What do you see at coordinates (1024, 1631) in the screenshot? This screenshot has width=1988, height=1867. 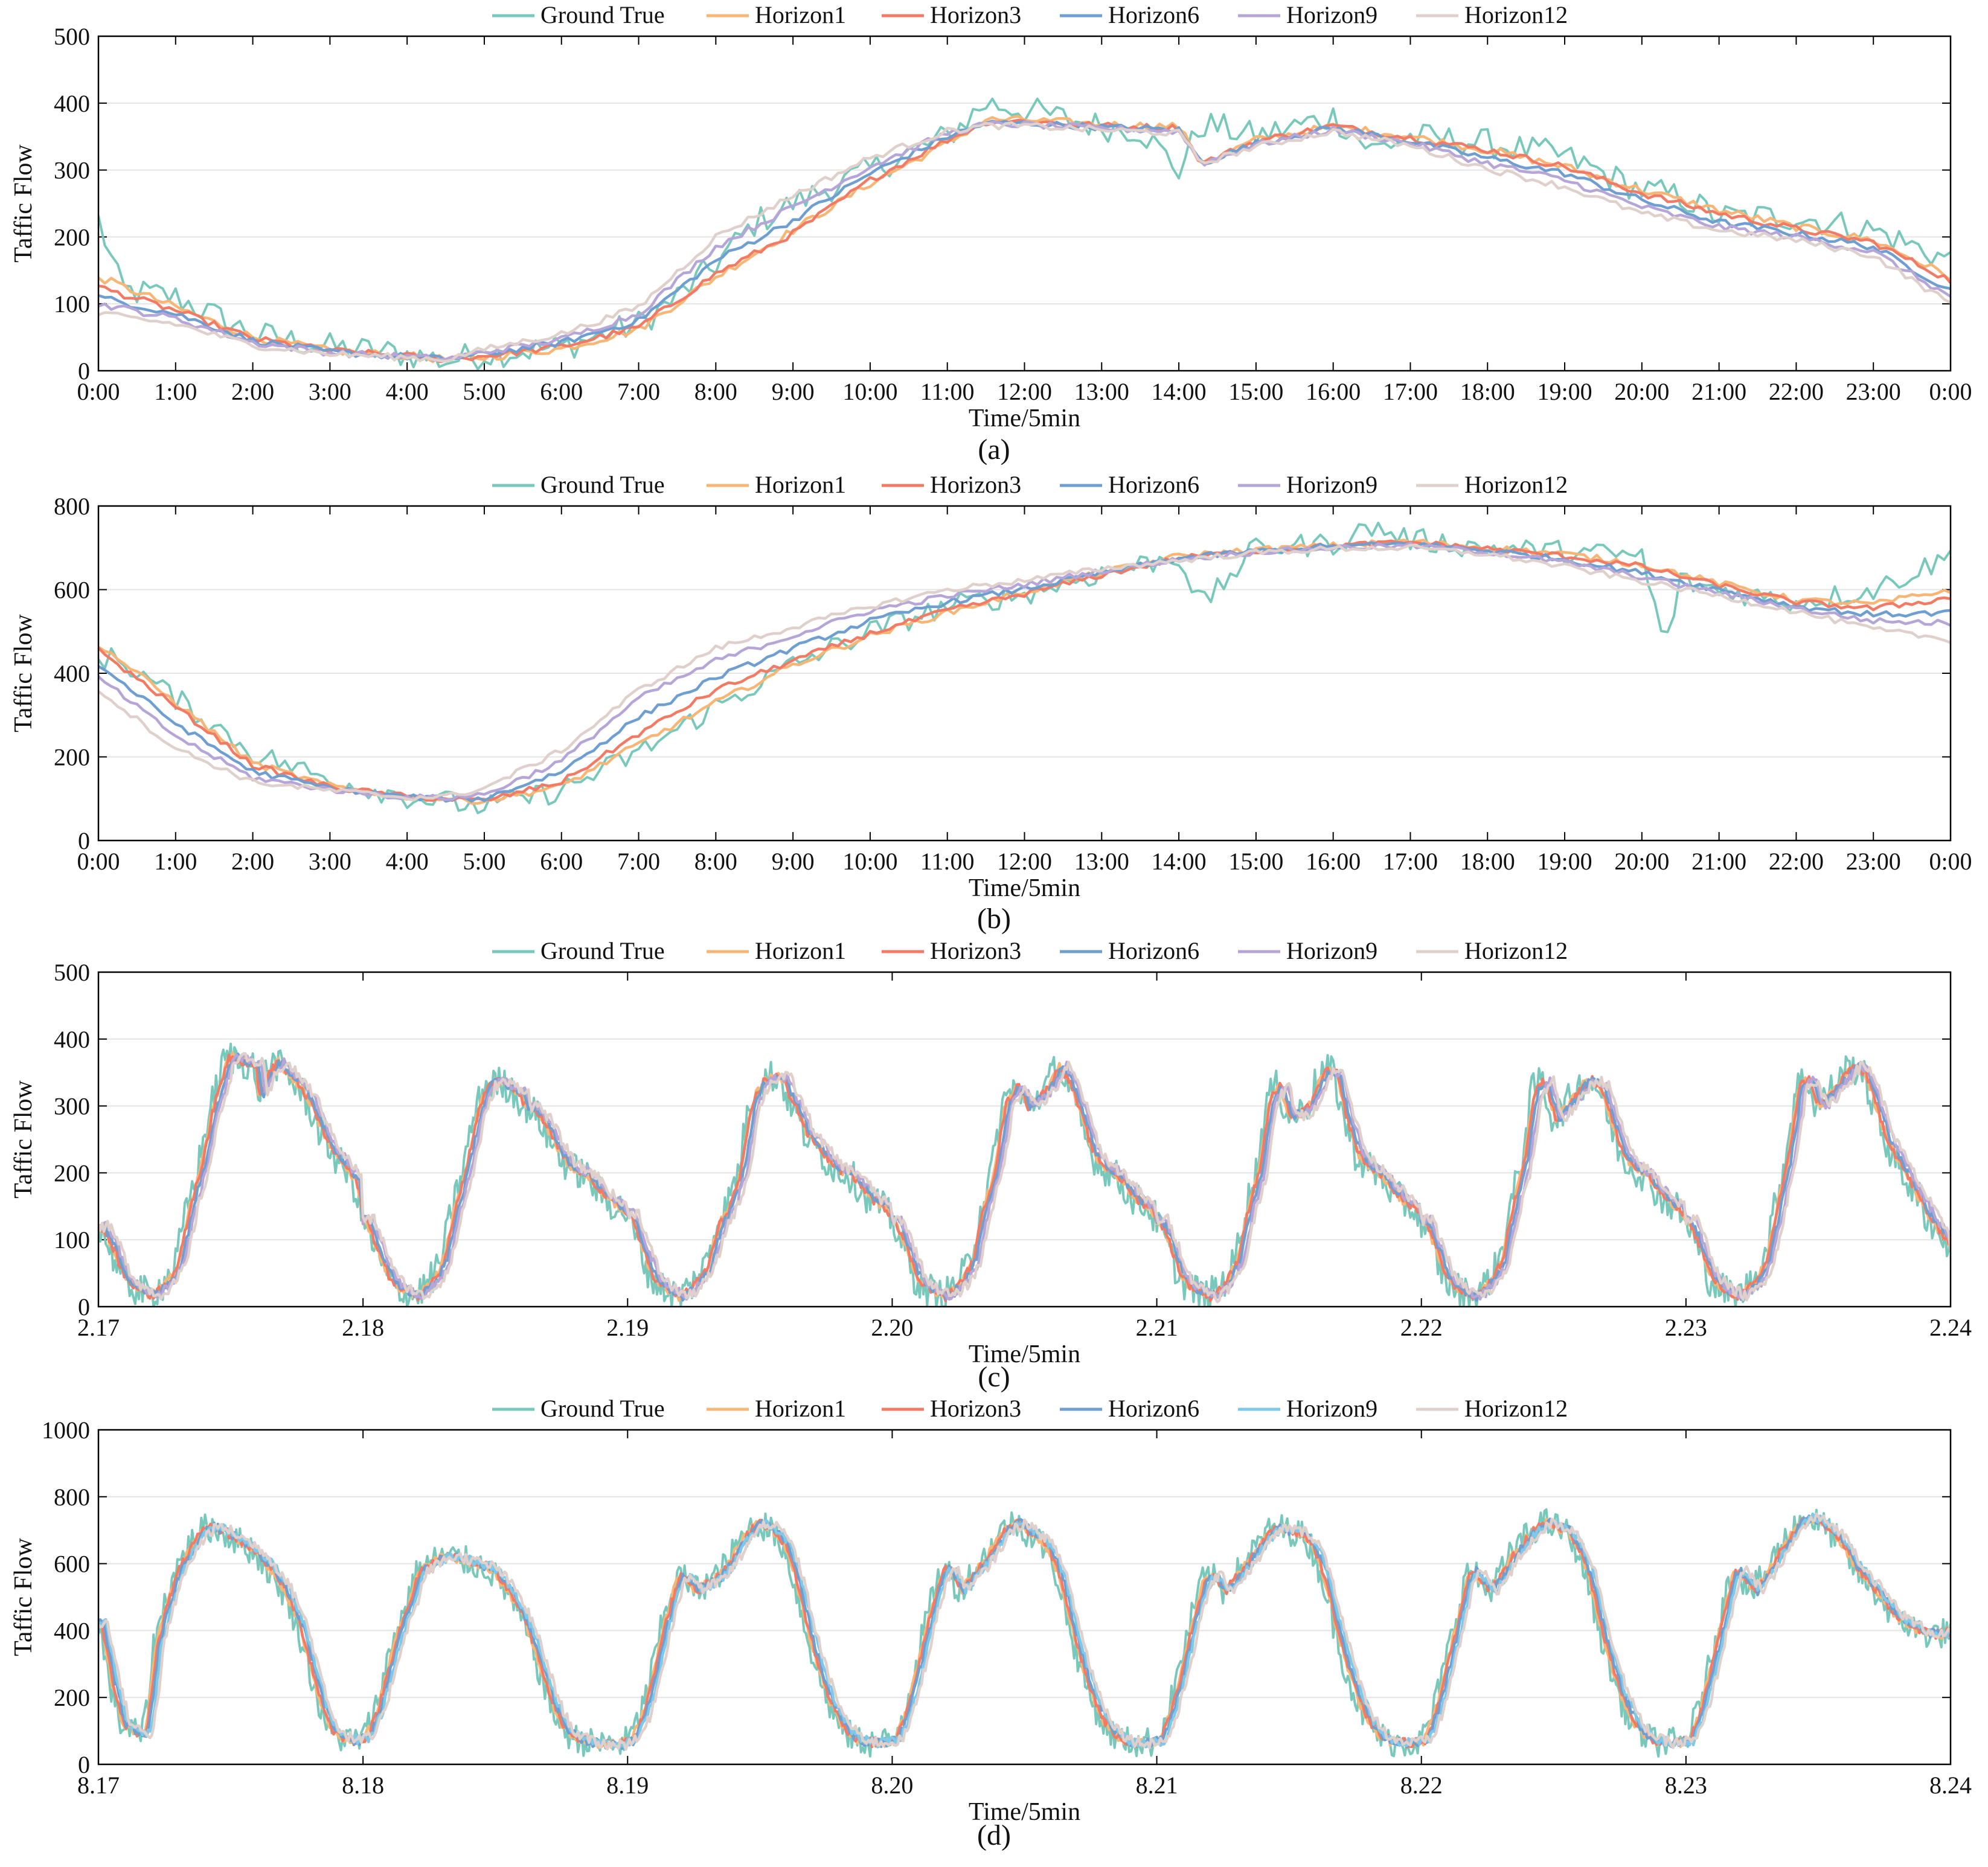 I see `series-line-horizon3` at bounding box center [1024, 1631].